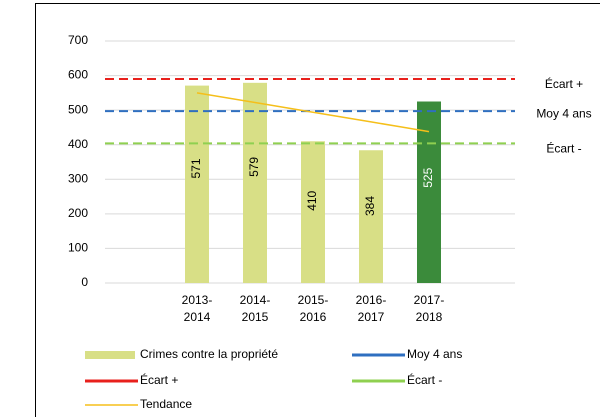 The width and height of the screenshot is (600, 417). What do you see at coordinates (313, 112) in the screenshot?
I see `trend-line` at bounding box center [313, 112].